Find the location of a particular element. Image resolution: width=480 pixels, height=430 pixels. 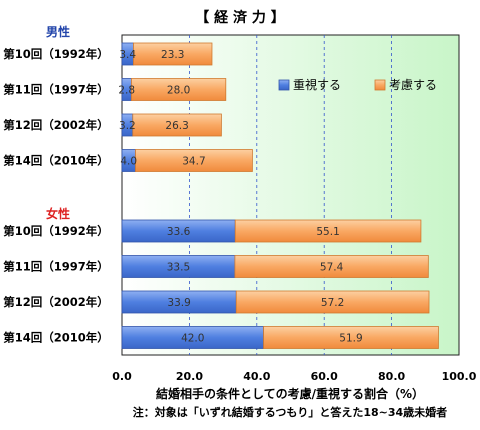

data-label-kouryo: 55.1 is located at coordinates (327, 232).